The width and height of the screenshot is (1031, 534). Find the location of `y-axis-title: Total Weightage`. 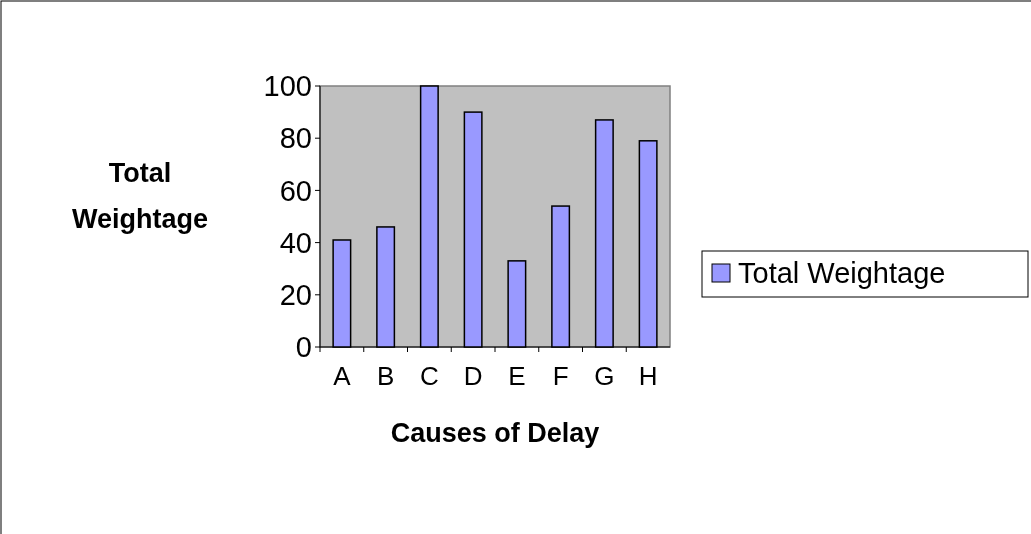

y-axis-title: Total Weightage is located at coordinates (140, 196).